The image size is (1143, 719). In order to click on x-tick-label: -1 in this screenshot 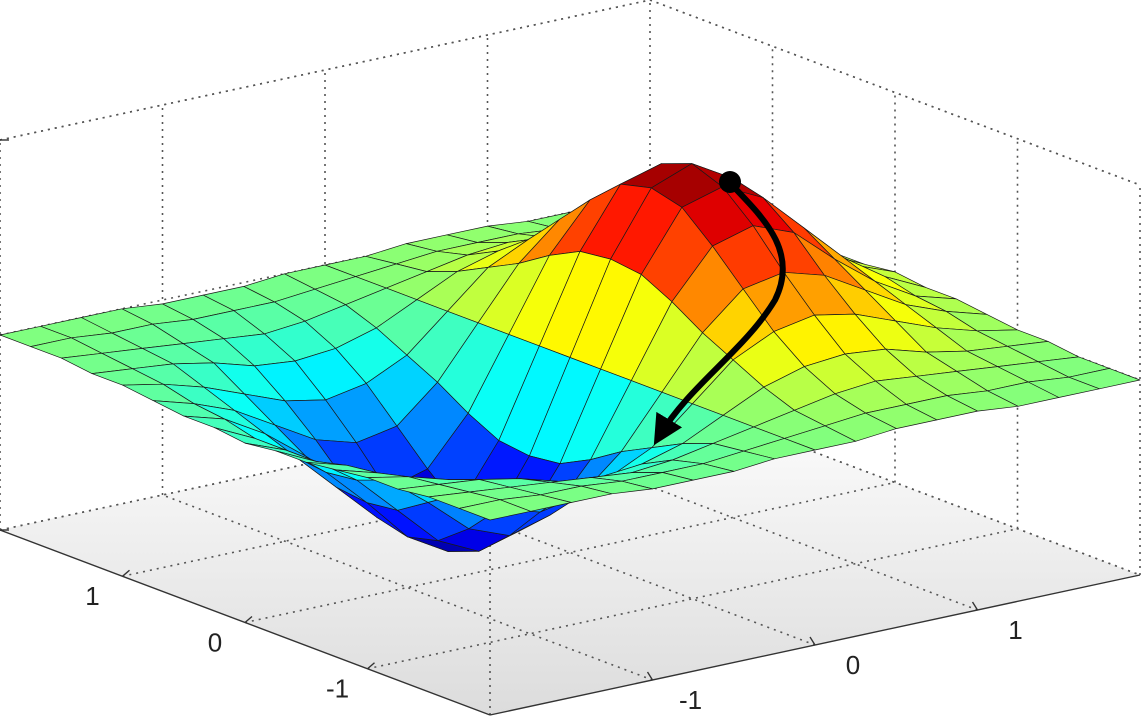, I will do `click(690, 700)`.